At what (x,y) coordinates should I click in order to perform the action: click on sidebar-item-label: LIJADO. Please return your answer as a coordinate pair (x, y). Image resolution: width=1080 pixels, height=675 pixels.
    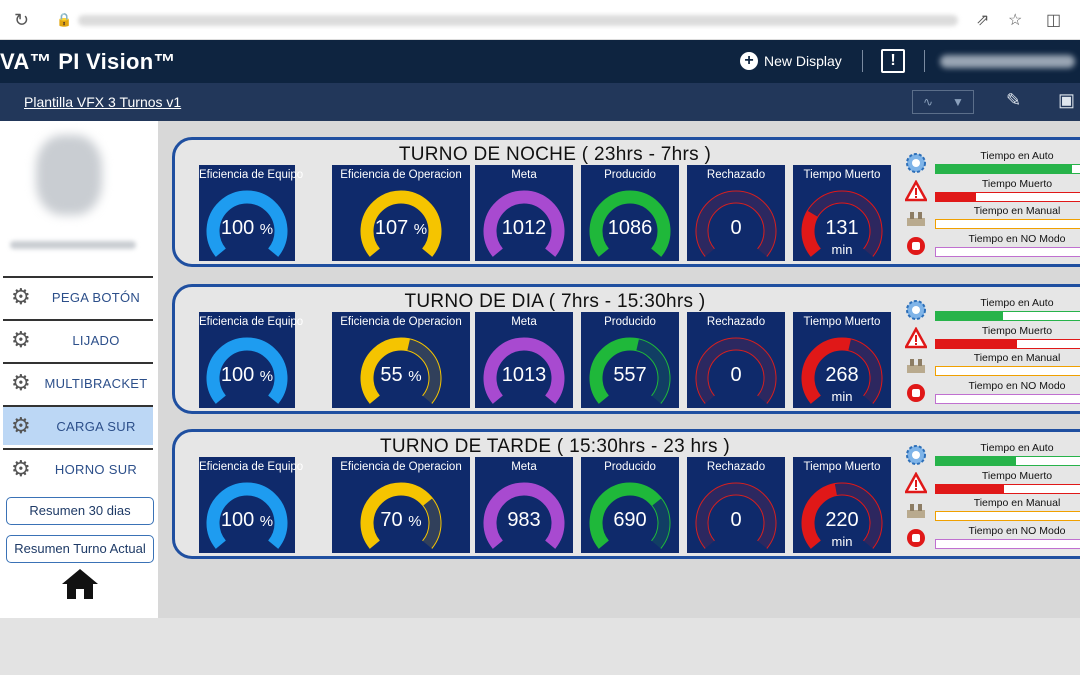
    Looking at the image, I should click on (96, 340).